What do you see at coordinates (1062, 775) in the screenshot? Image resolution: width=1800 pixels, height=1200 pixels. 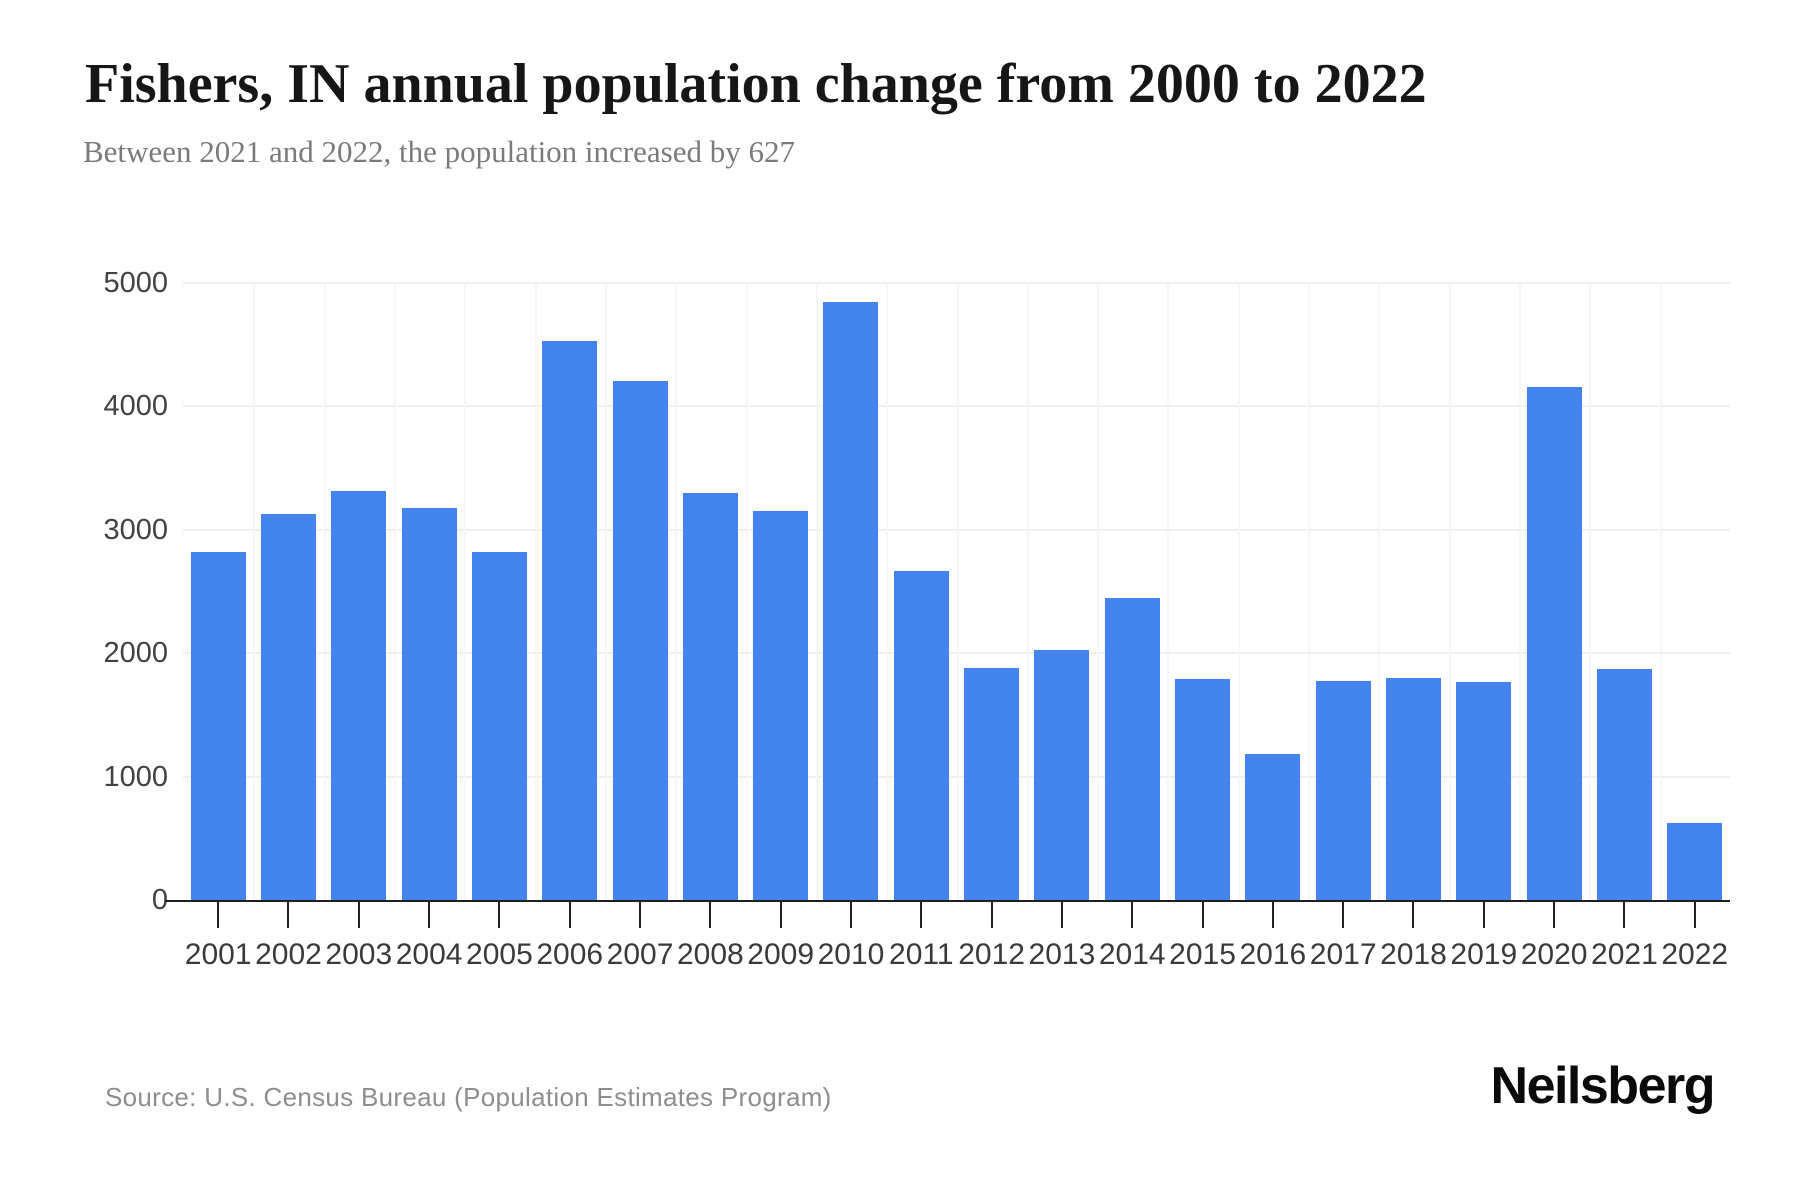 I see `bar-2013` at bounding box center [1062, 775].